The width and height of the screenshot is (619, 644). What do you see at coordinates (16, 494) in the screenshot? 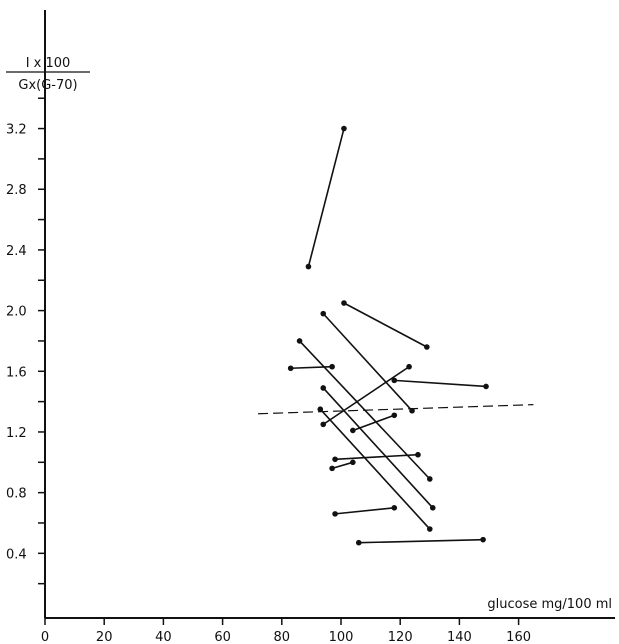
I see `y-tick-label: 0.8` at bounding box center [16, 494].